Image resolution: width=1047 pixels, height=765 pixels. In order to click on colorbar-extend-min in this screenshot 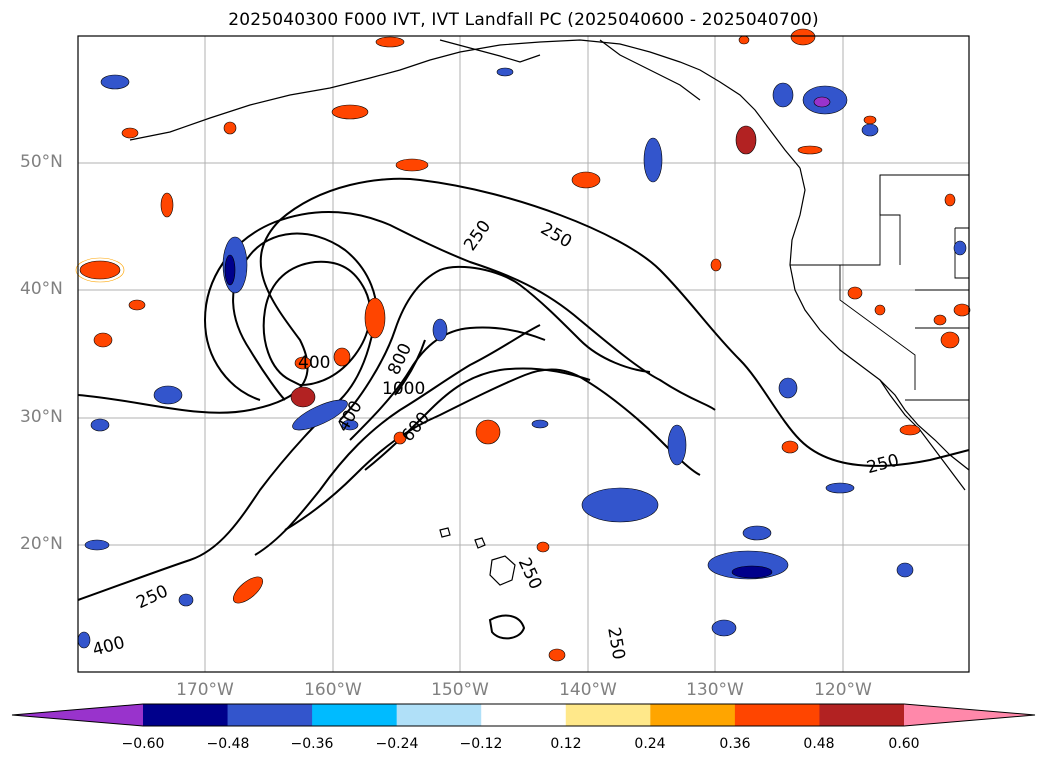, I will do `click(77, 715)`.